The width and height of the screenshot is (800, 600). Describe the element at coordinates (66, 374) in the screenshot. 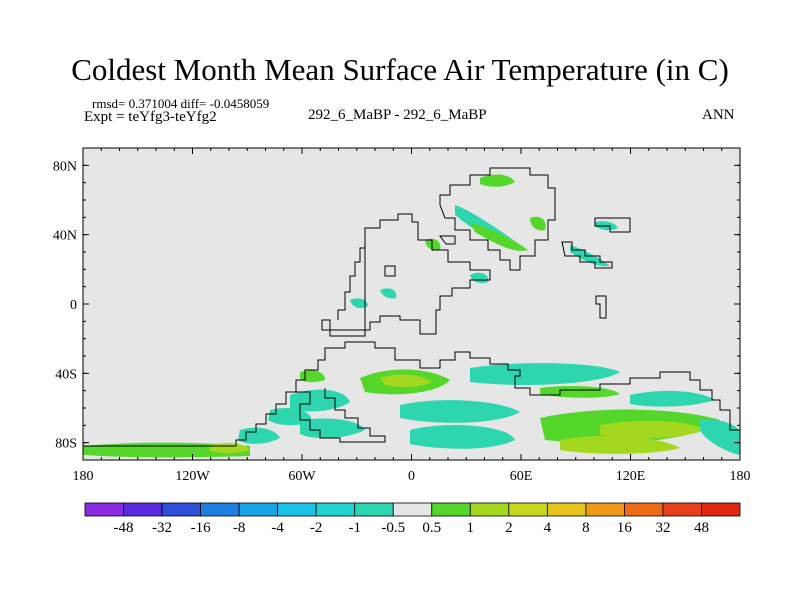

I see `lat-tick-label: 40S` at that location.